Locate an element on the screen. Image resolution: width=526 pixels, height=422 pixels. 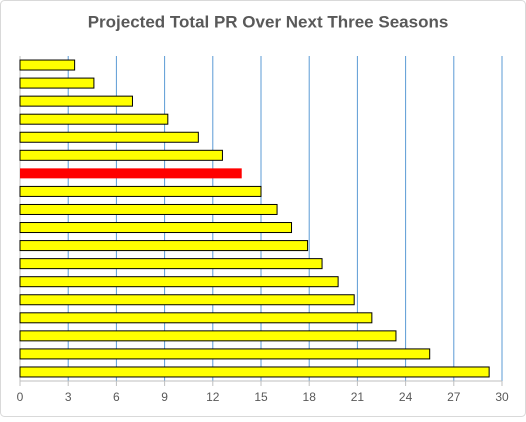
x-tick-label: 21 is located at coordinates (358, 397).